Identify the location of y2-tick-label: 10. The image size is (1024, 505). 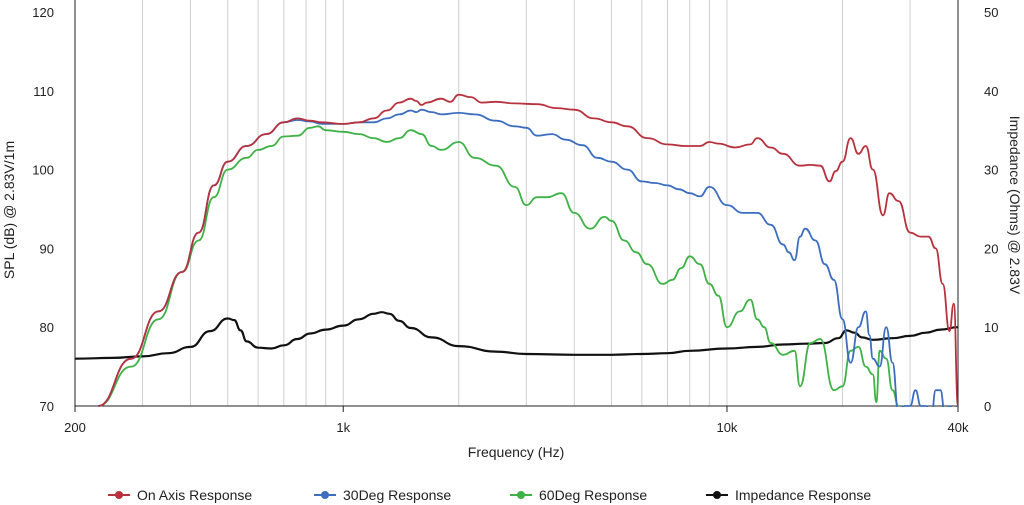
(991, 327).